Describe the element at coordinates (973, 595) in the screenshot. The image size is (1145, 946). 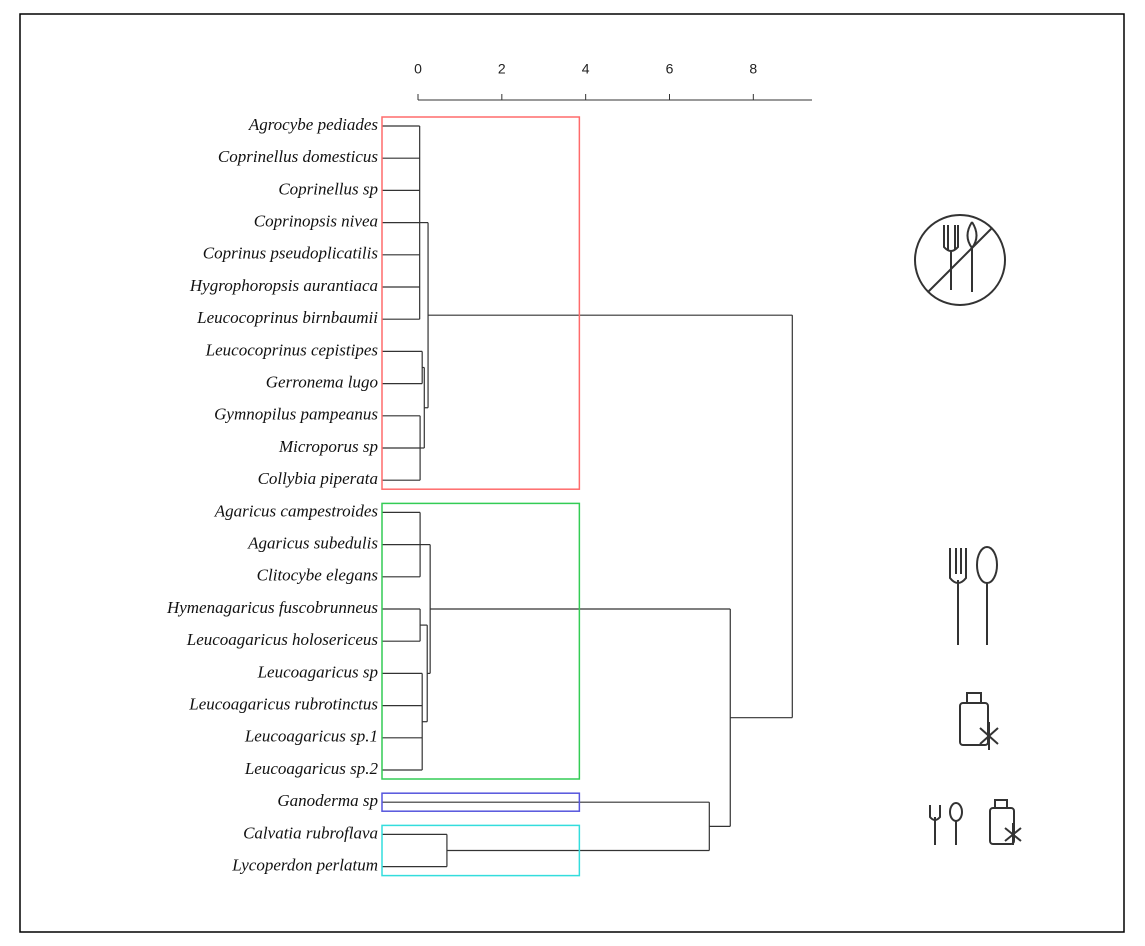
I see `icon-edible` at that location.